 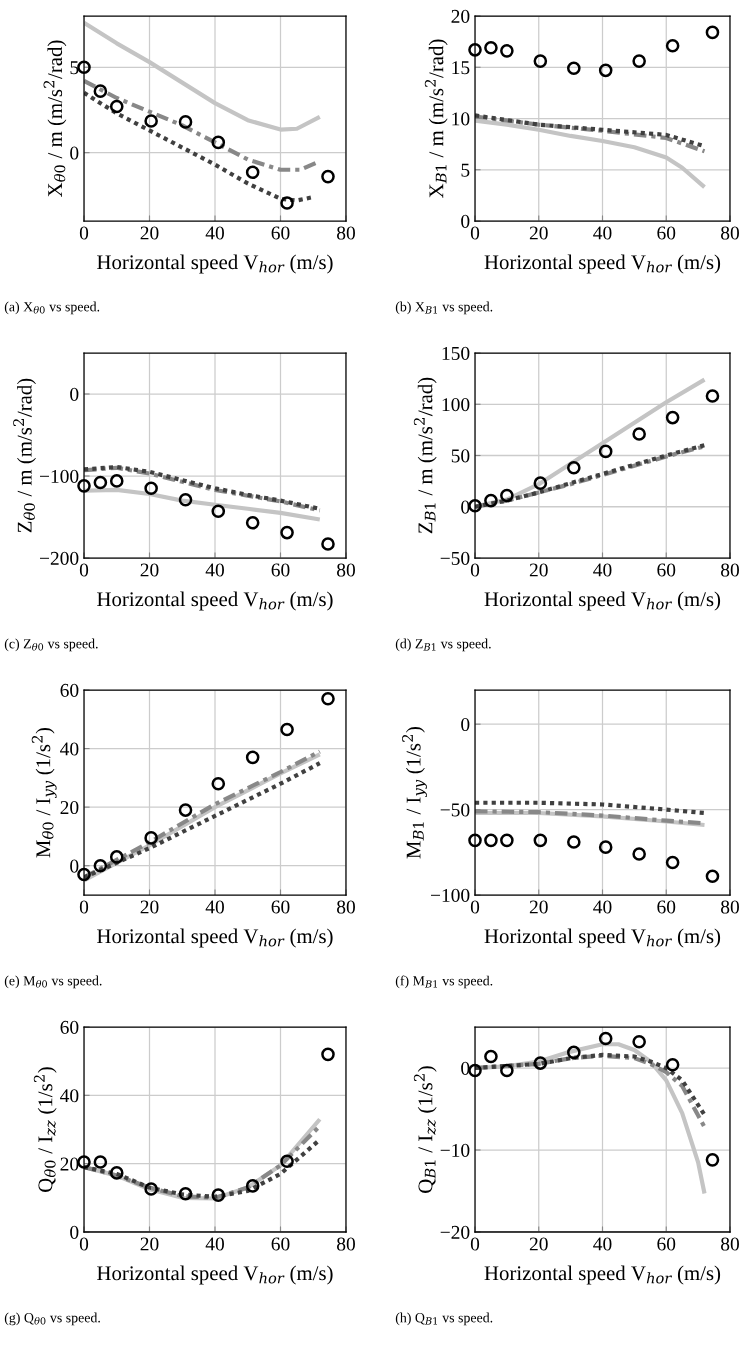 What do you see at coordinates (436, 118) in the screenshot?
I see `y-axis-title: X$_{B1}$ / m (m/s$^{2}$/rad)` at bounding box center [436, 118].